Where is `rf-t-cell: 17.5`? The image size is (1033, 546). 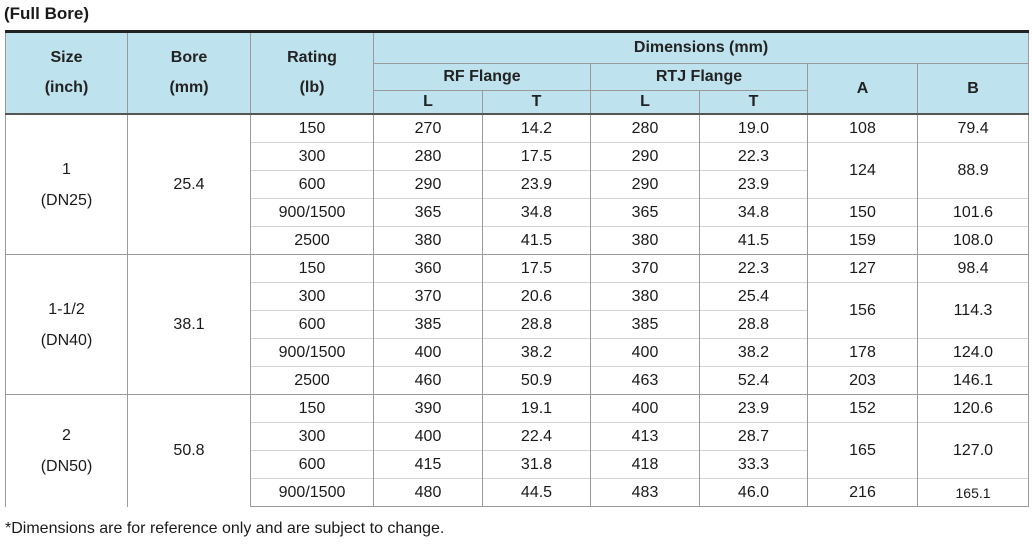
rf-t-cell: 17.5 is located at coordinates (536, 156).